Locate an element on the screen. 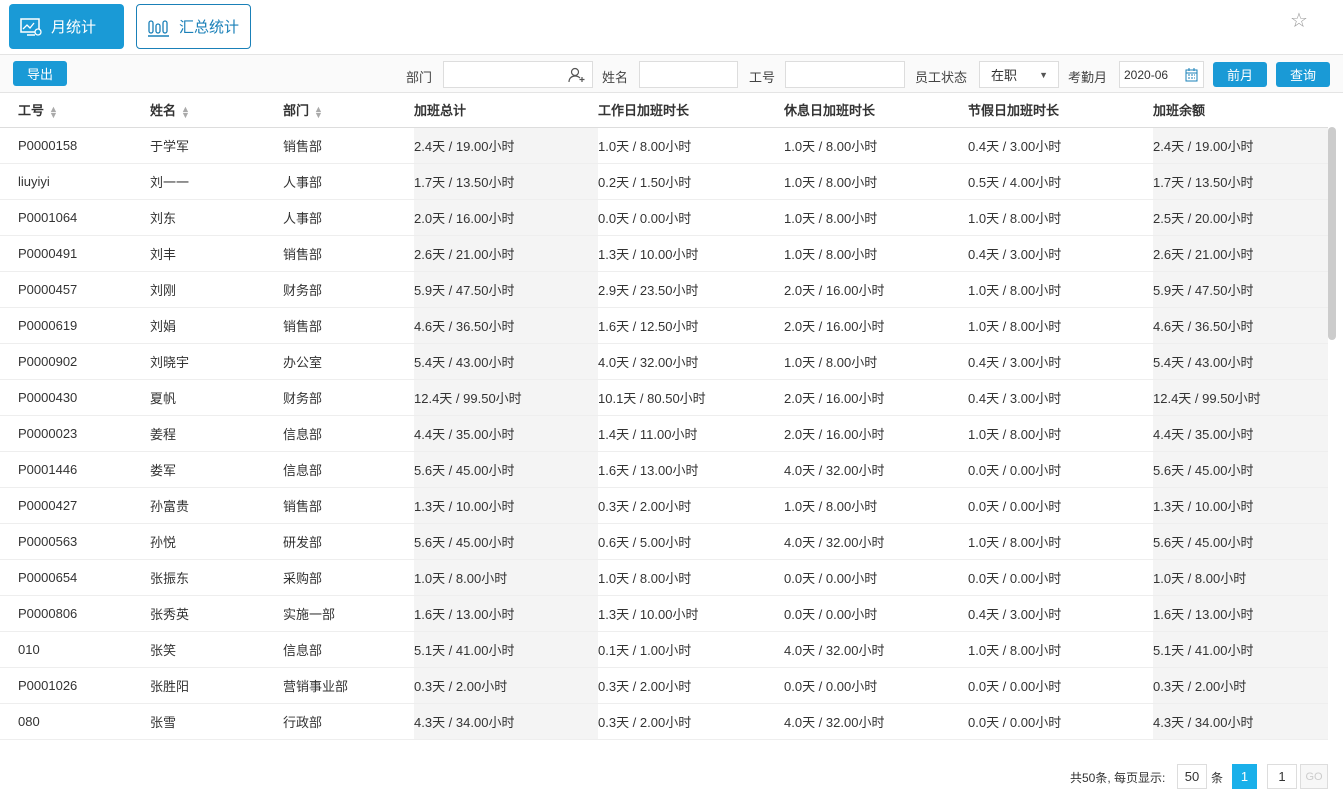 Image resolution: width=1343 pixels, height=803 pixels. table-cell: P0000806 is located at coordinates (75, 613).